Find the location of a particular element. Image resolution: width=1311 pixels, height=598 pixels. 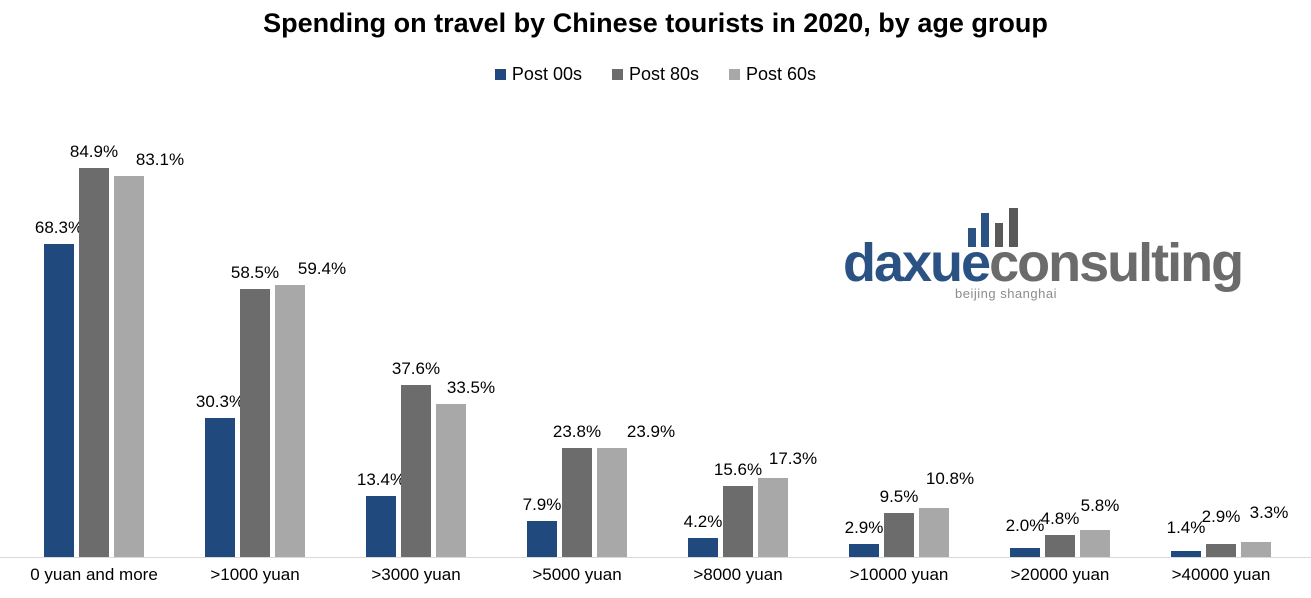

legend-item-post-60s: Post 60s is located at coordinates (772, 74).